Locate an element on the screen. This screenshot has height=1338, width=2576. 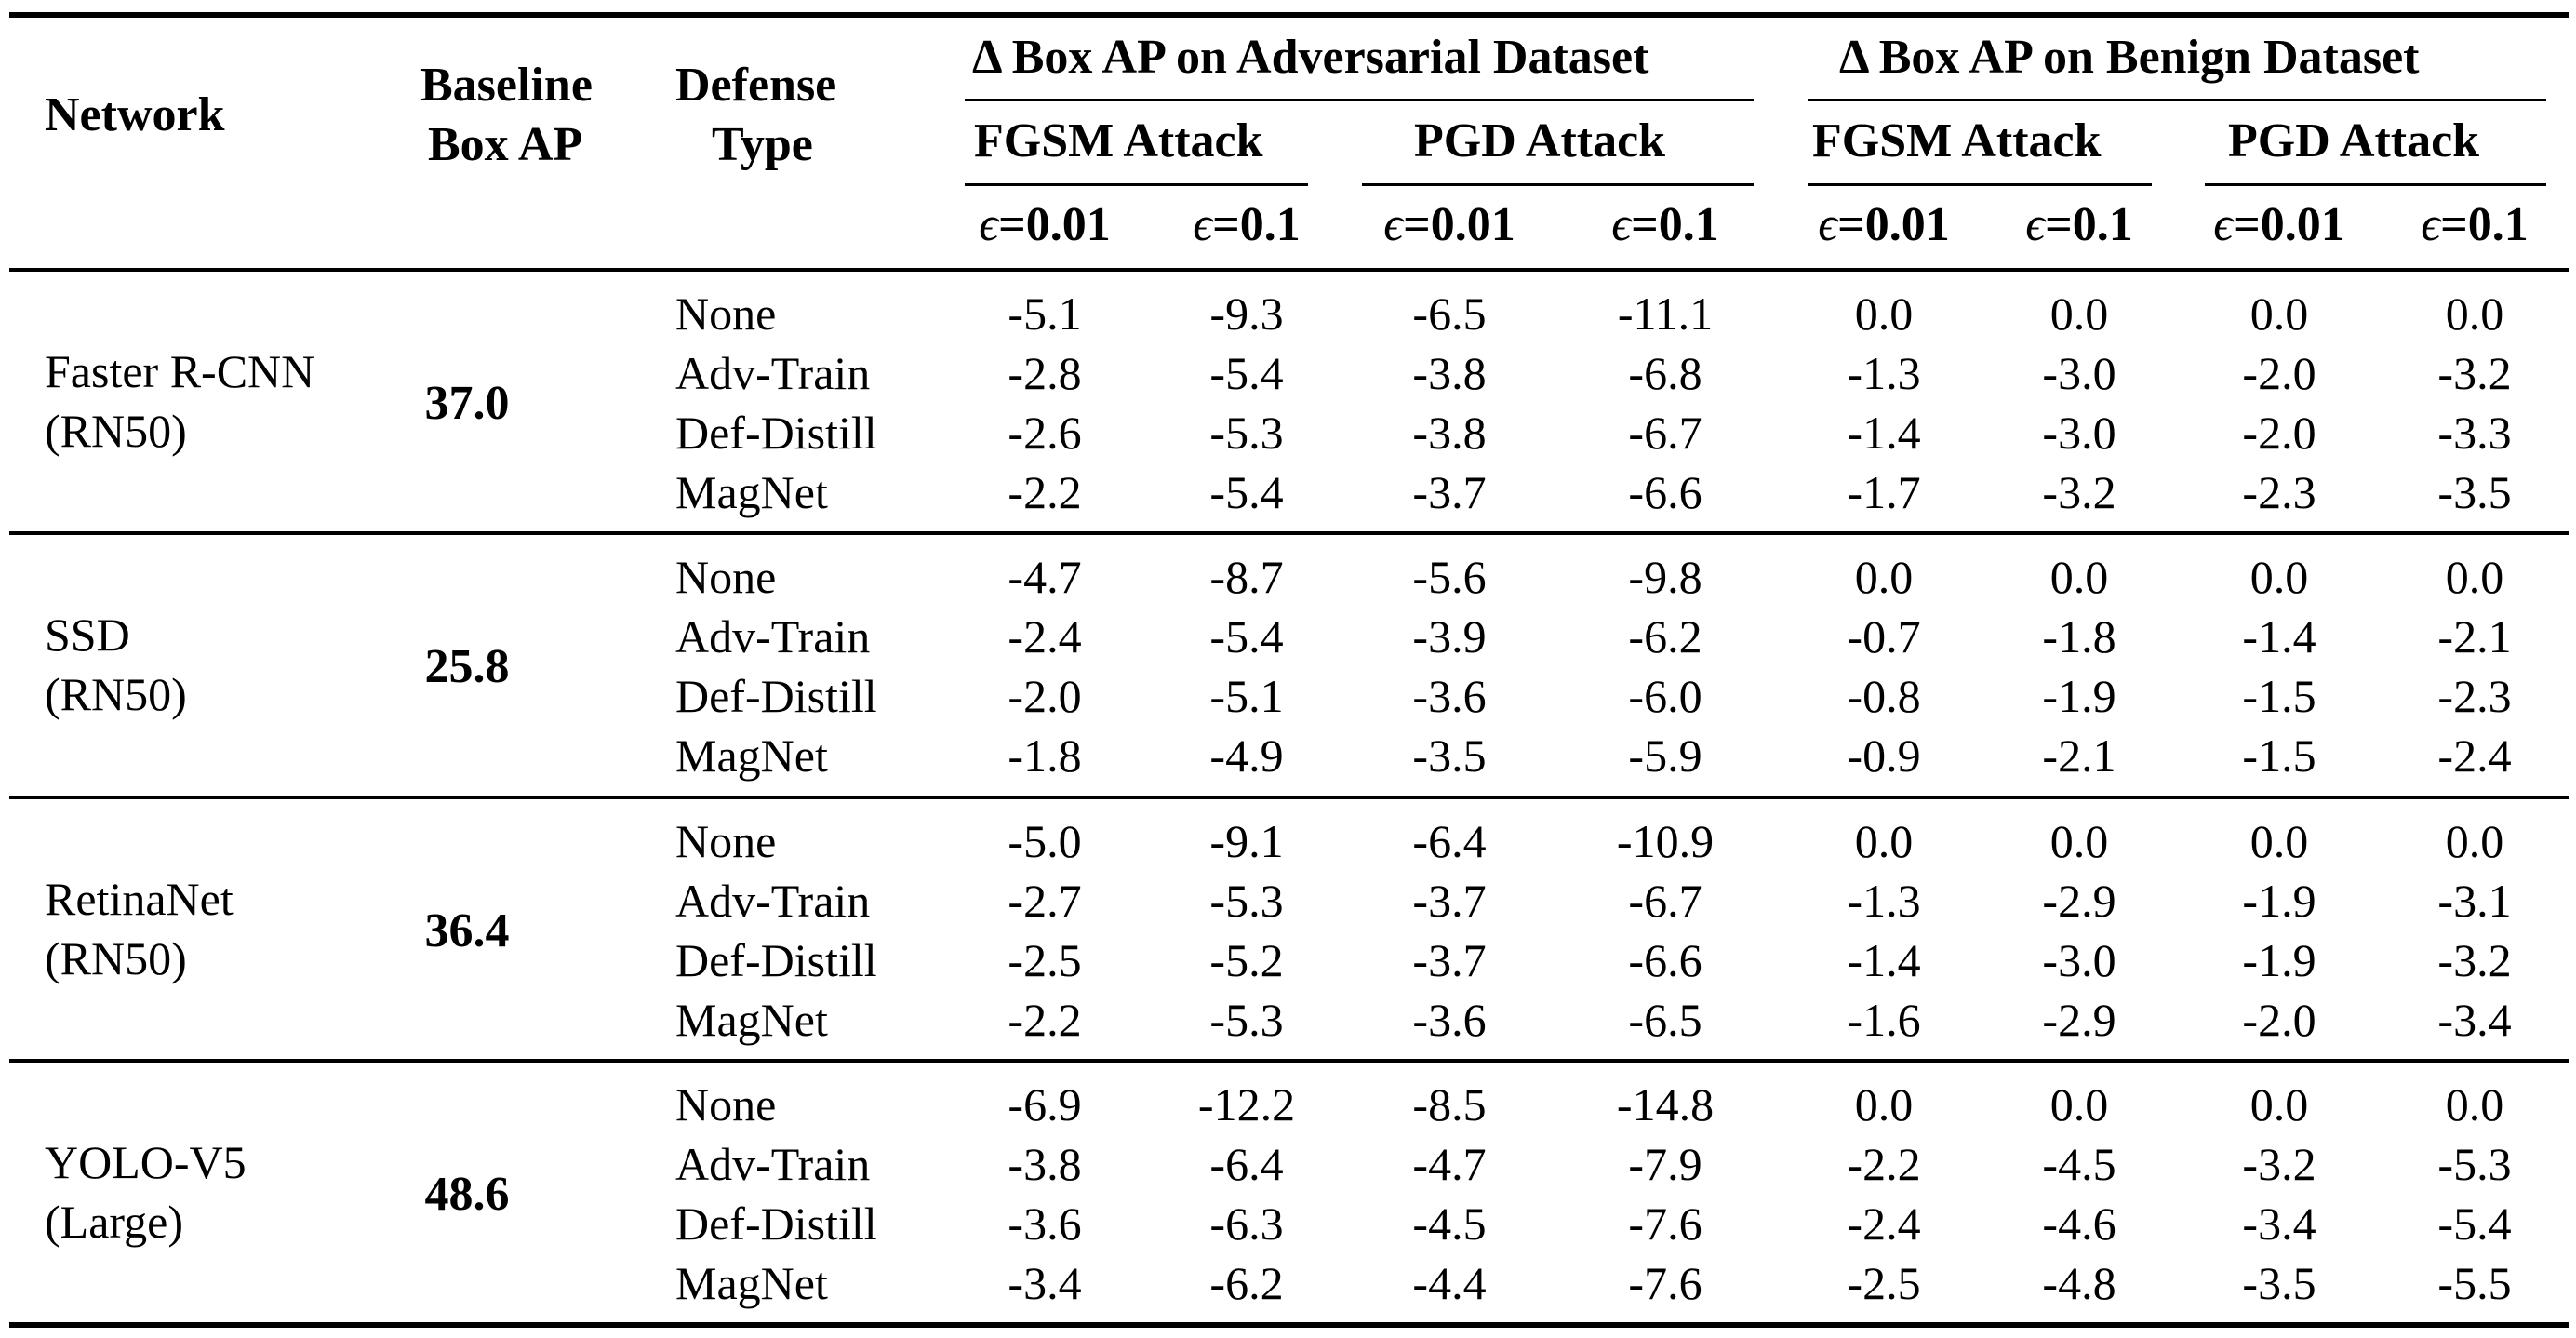
cell-adv_pgd_0.1: -7.6 is located at coordinates (1665, 1224).